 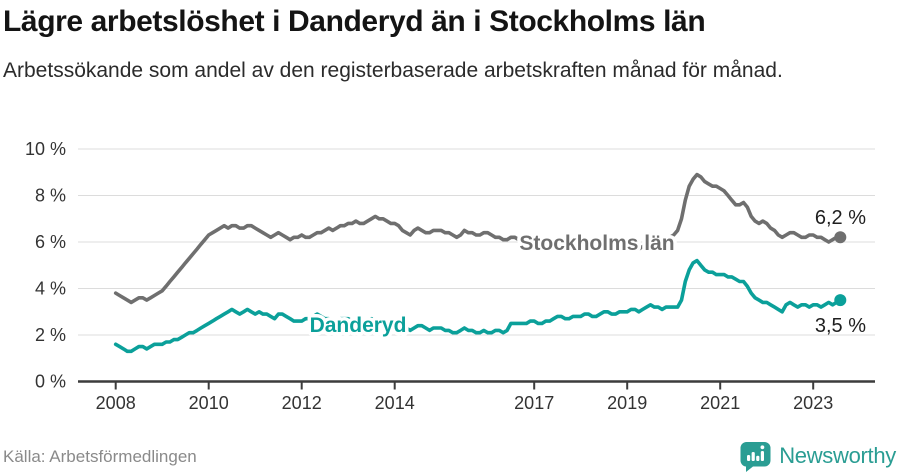 What do you see at coordinates (762, 455) in the screenshot?
I see `logo-exclamation-bar` at bounding box center [762, 455].